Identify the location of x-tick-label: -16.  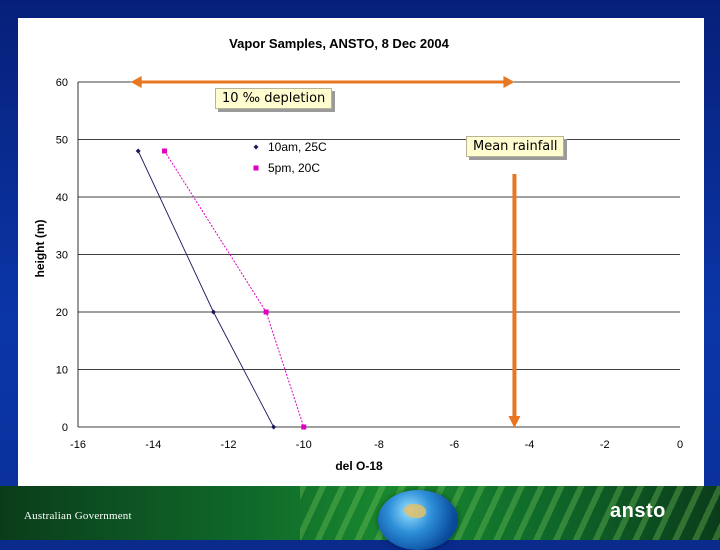
(78, 445).